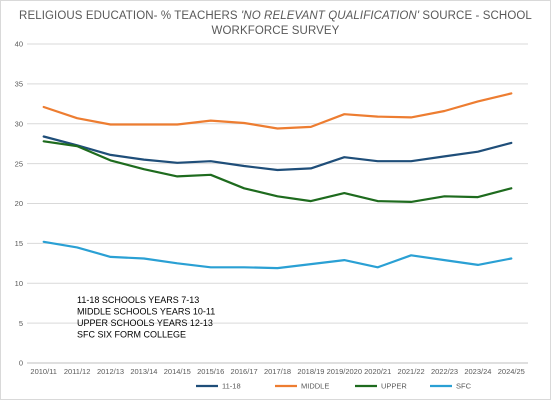  What do you see at coordinates (394, 386) in the screenshot?
I see `legend-label-upper: UPPER` at bounding box center [394, 386].